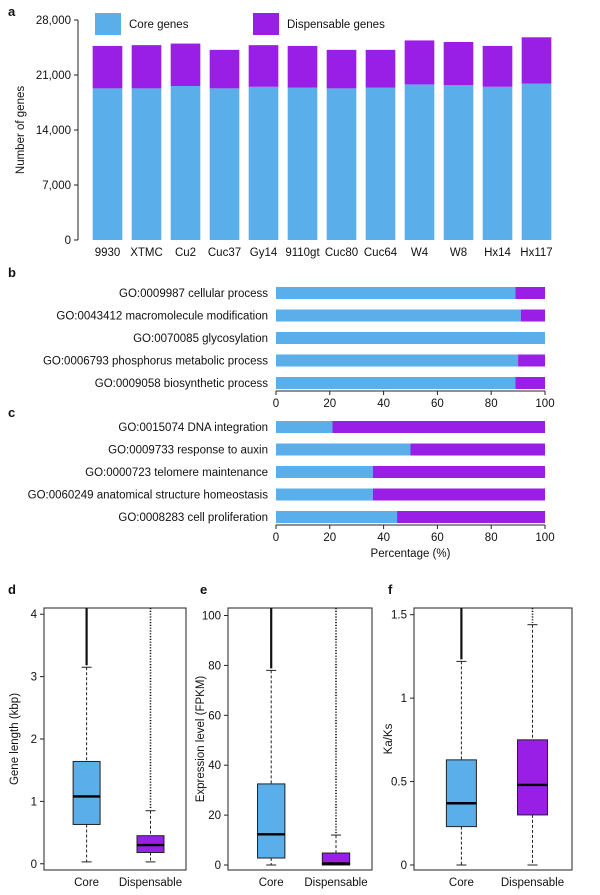 This screenshot has width=600, height=895. I want to click on boxplot-gene-length: 0 1 2 3 4 Gene length (kbp) Core Dispensable, so click(98, 748).